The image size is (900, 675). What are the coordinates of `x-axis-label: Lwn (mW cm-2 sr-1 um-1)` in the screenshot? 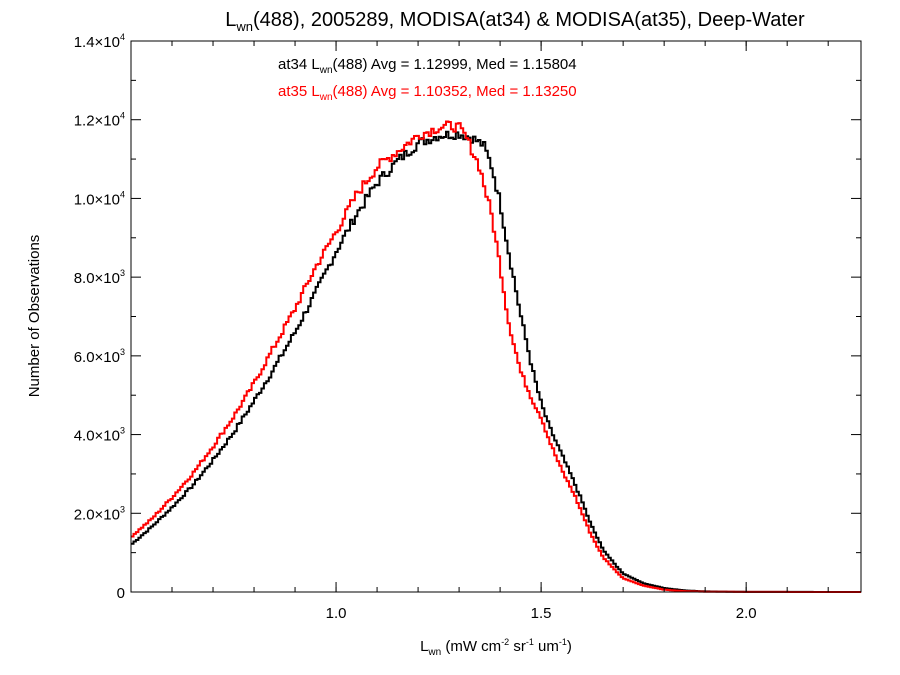 It's located at (496, 647).